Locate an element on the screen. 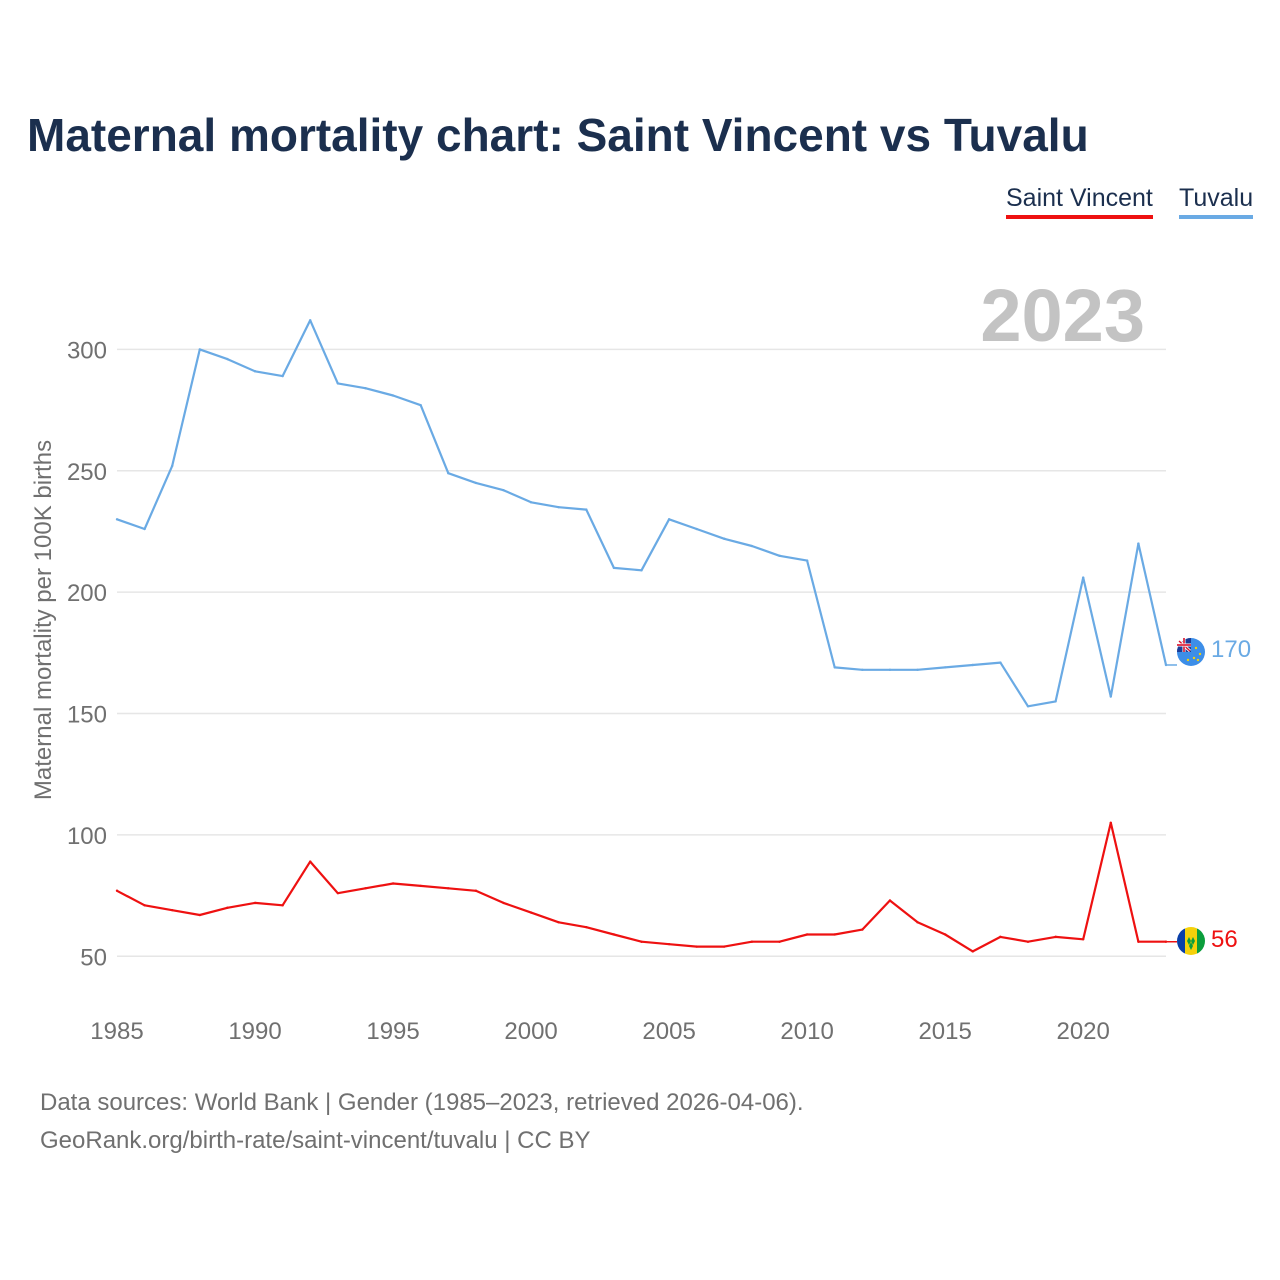  saint-vincent-end-label: 56 is located at coordinates (1224, 939).